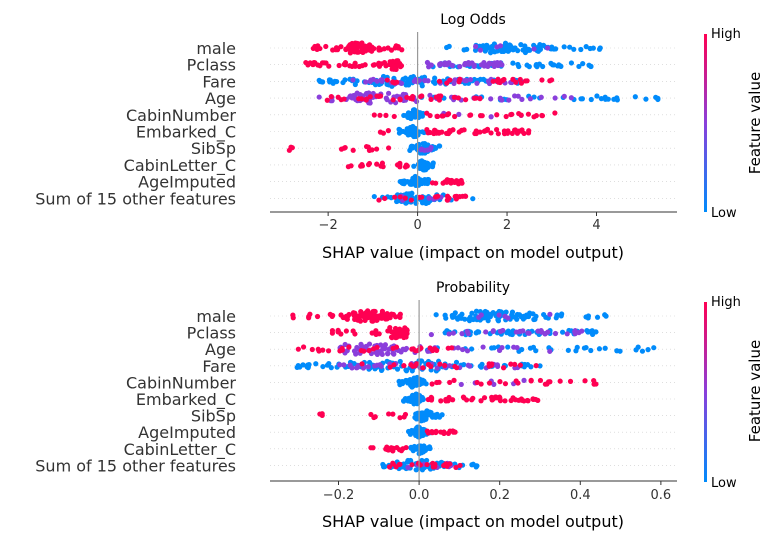 The image size is (773, 540). I want to click on feature-label: CabinNumber, so click(181, 382).